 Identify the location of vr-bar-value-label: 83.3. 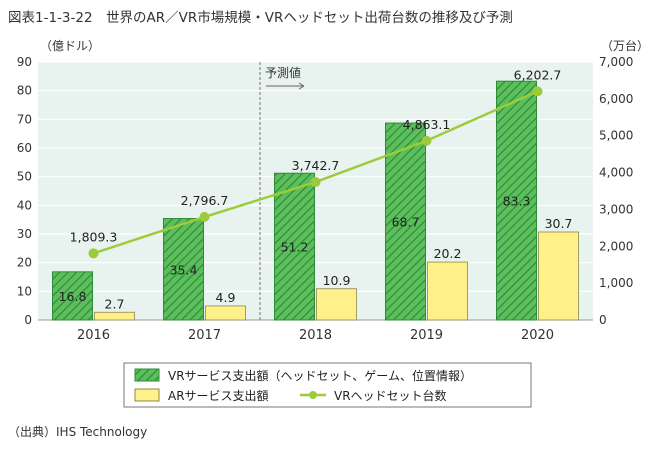
(517, 201).